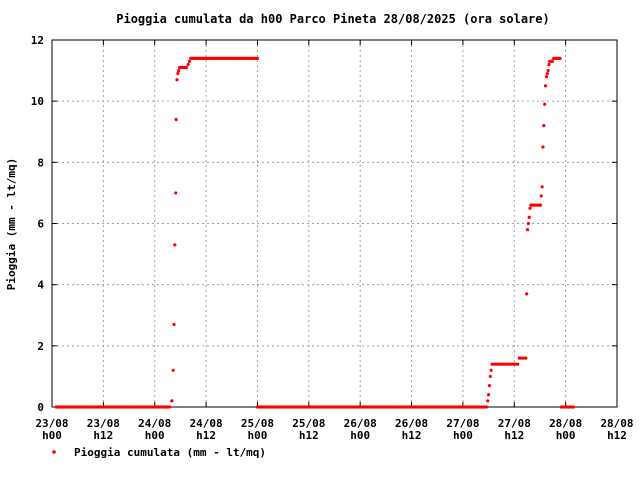  What do you see at coordinates (11, 224) in the screenshot?
I see `y-axis-label: Pioggia (mm - lt/mq)` at bounding box center [11, 224].